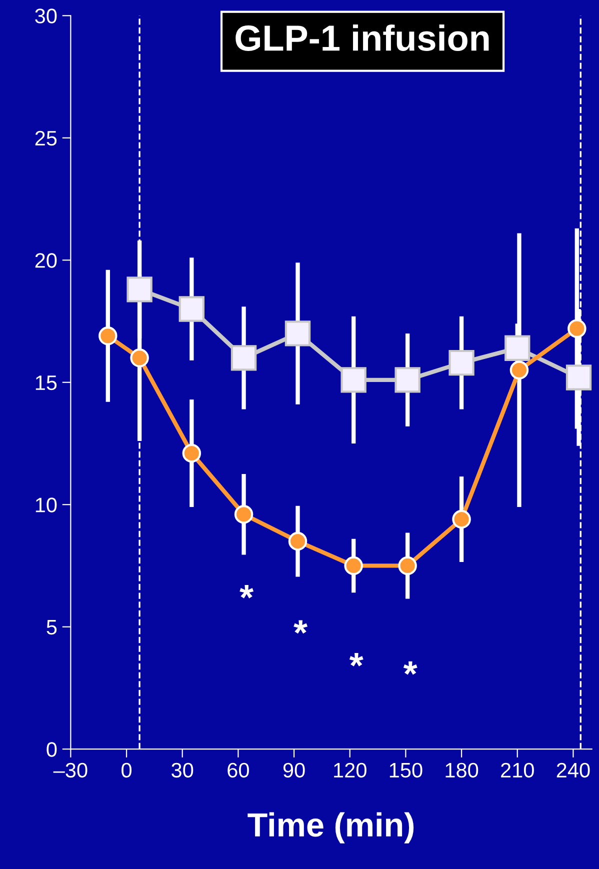 The height and width of the screenshot is (869, 599). Describe the element at coordinates (127, 770) in the screenshot. I see `x-tick-label: 0` at that location.